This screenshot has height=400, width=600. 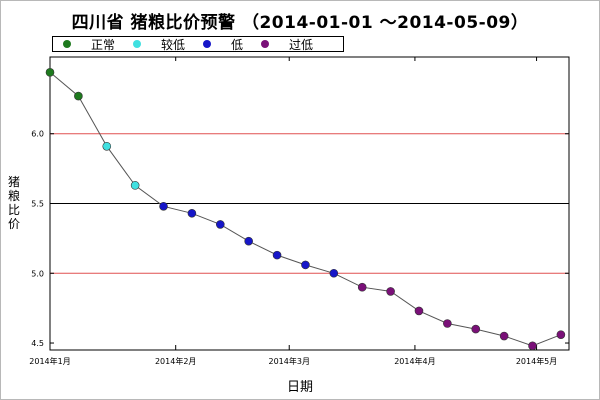 What do you see at coordinates (301, 44) in the screenshot?
I see `legend-label-too-low: 过低` at bounding box center [301, 44].